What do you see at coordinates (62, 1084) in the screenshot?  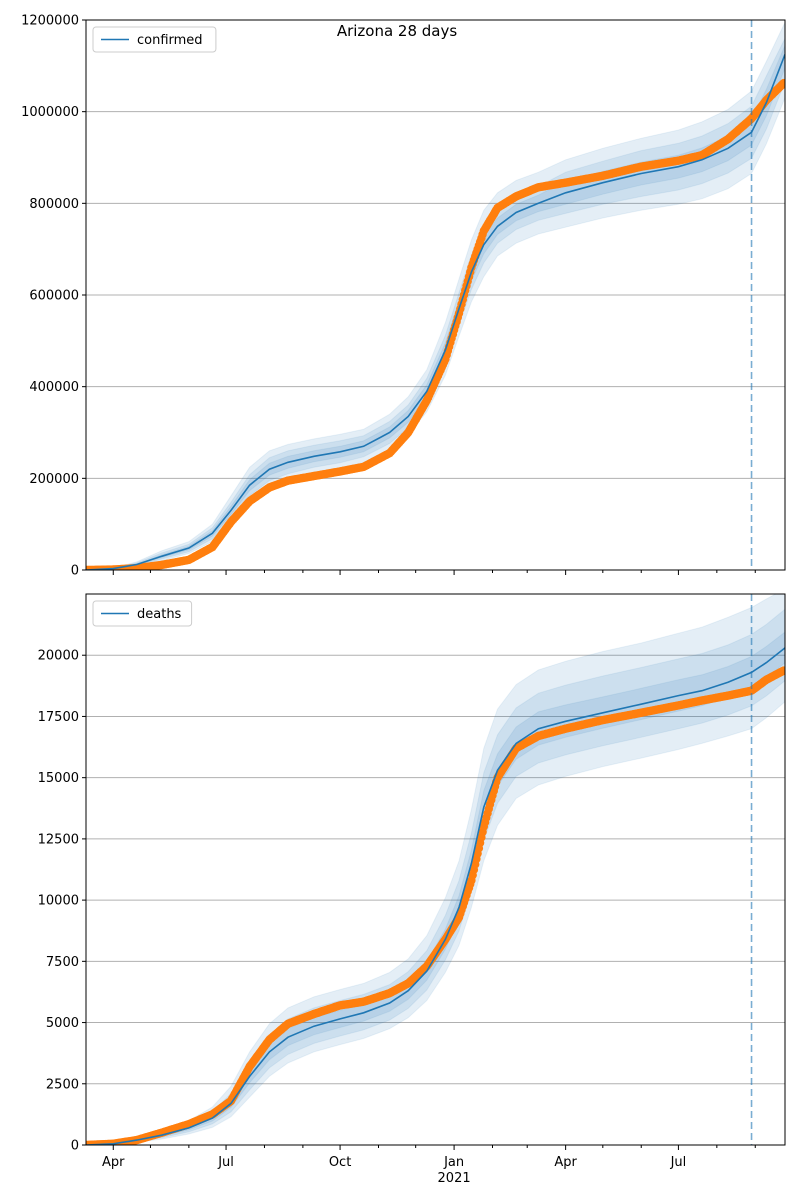 I see `y-tick-label: 2500` at bounding box center [62, 1084].